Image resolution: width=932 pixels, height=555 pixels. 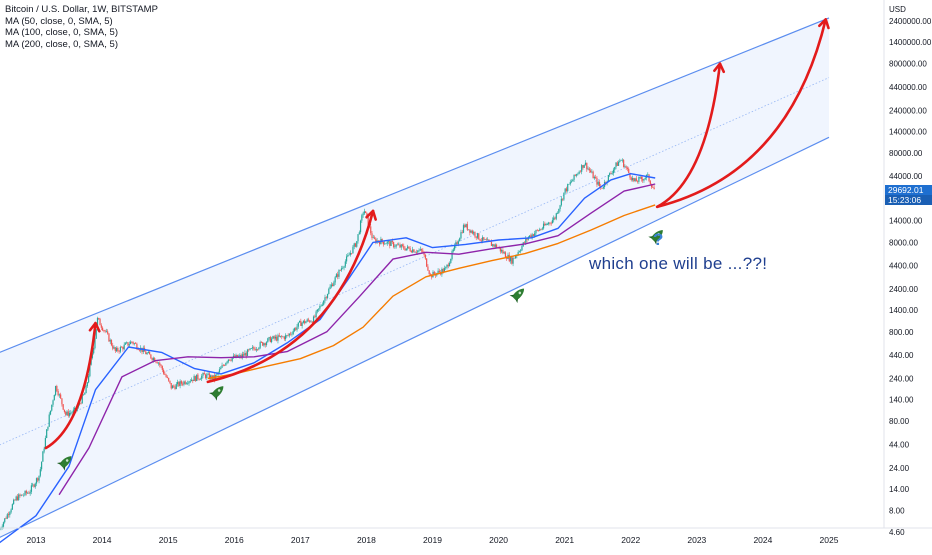 I want to click on last-price-tag: 29692.01, so click(x=908, y=190).